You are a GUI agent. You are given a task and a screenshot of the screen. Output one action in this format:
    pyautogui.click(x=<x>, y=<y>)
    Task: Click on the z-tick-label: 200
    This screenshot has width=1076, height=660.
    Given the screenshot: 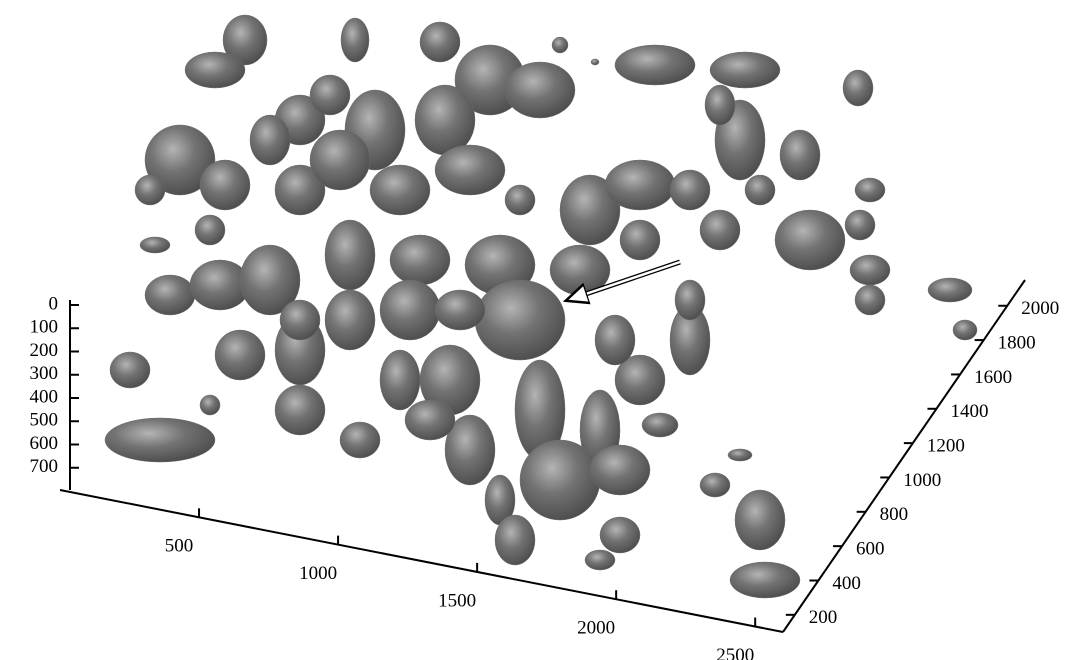 What is the action you would take?
    pyautogui.click(x=44, y=350)
    